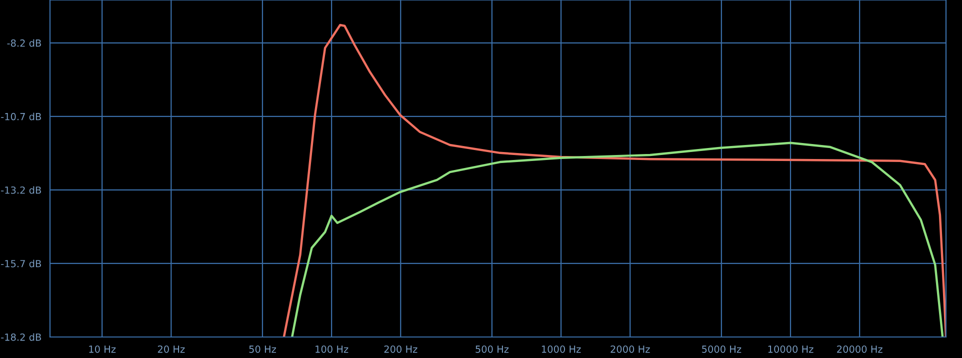 This screenshot has height=358, width=962. What do you see at coordinates (859, 349) in the screenshot?
I see `x-tick-label: 20000 Hz` at bounding box center [859, 349].